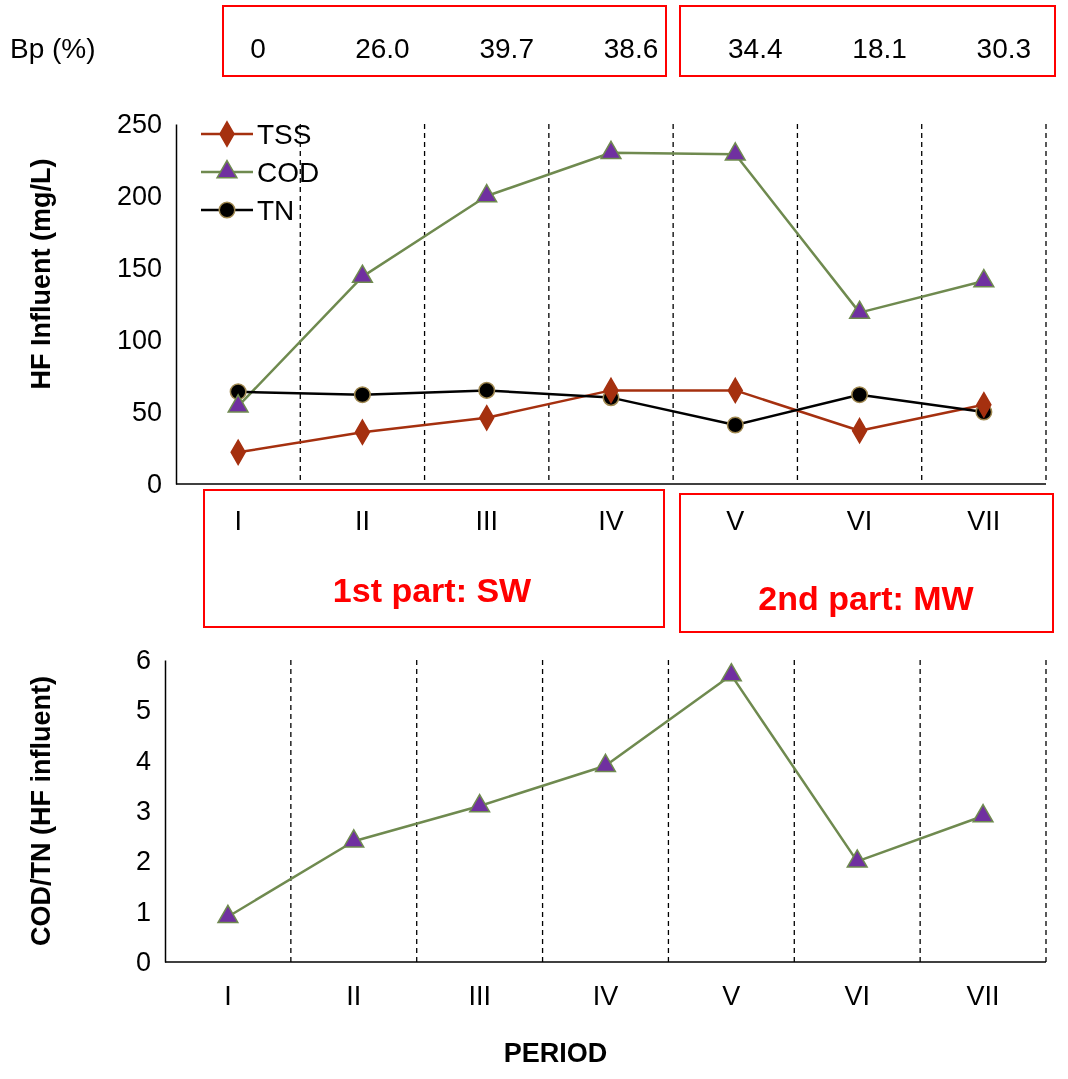 This screenshot has width=1068, height=1079. I want to click on y-tick-label: 200, so click(139, 196).